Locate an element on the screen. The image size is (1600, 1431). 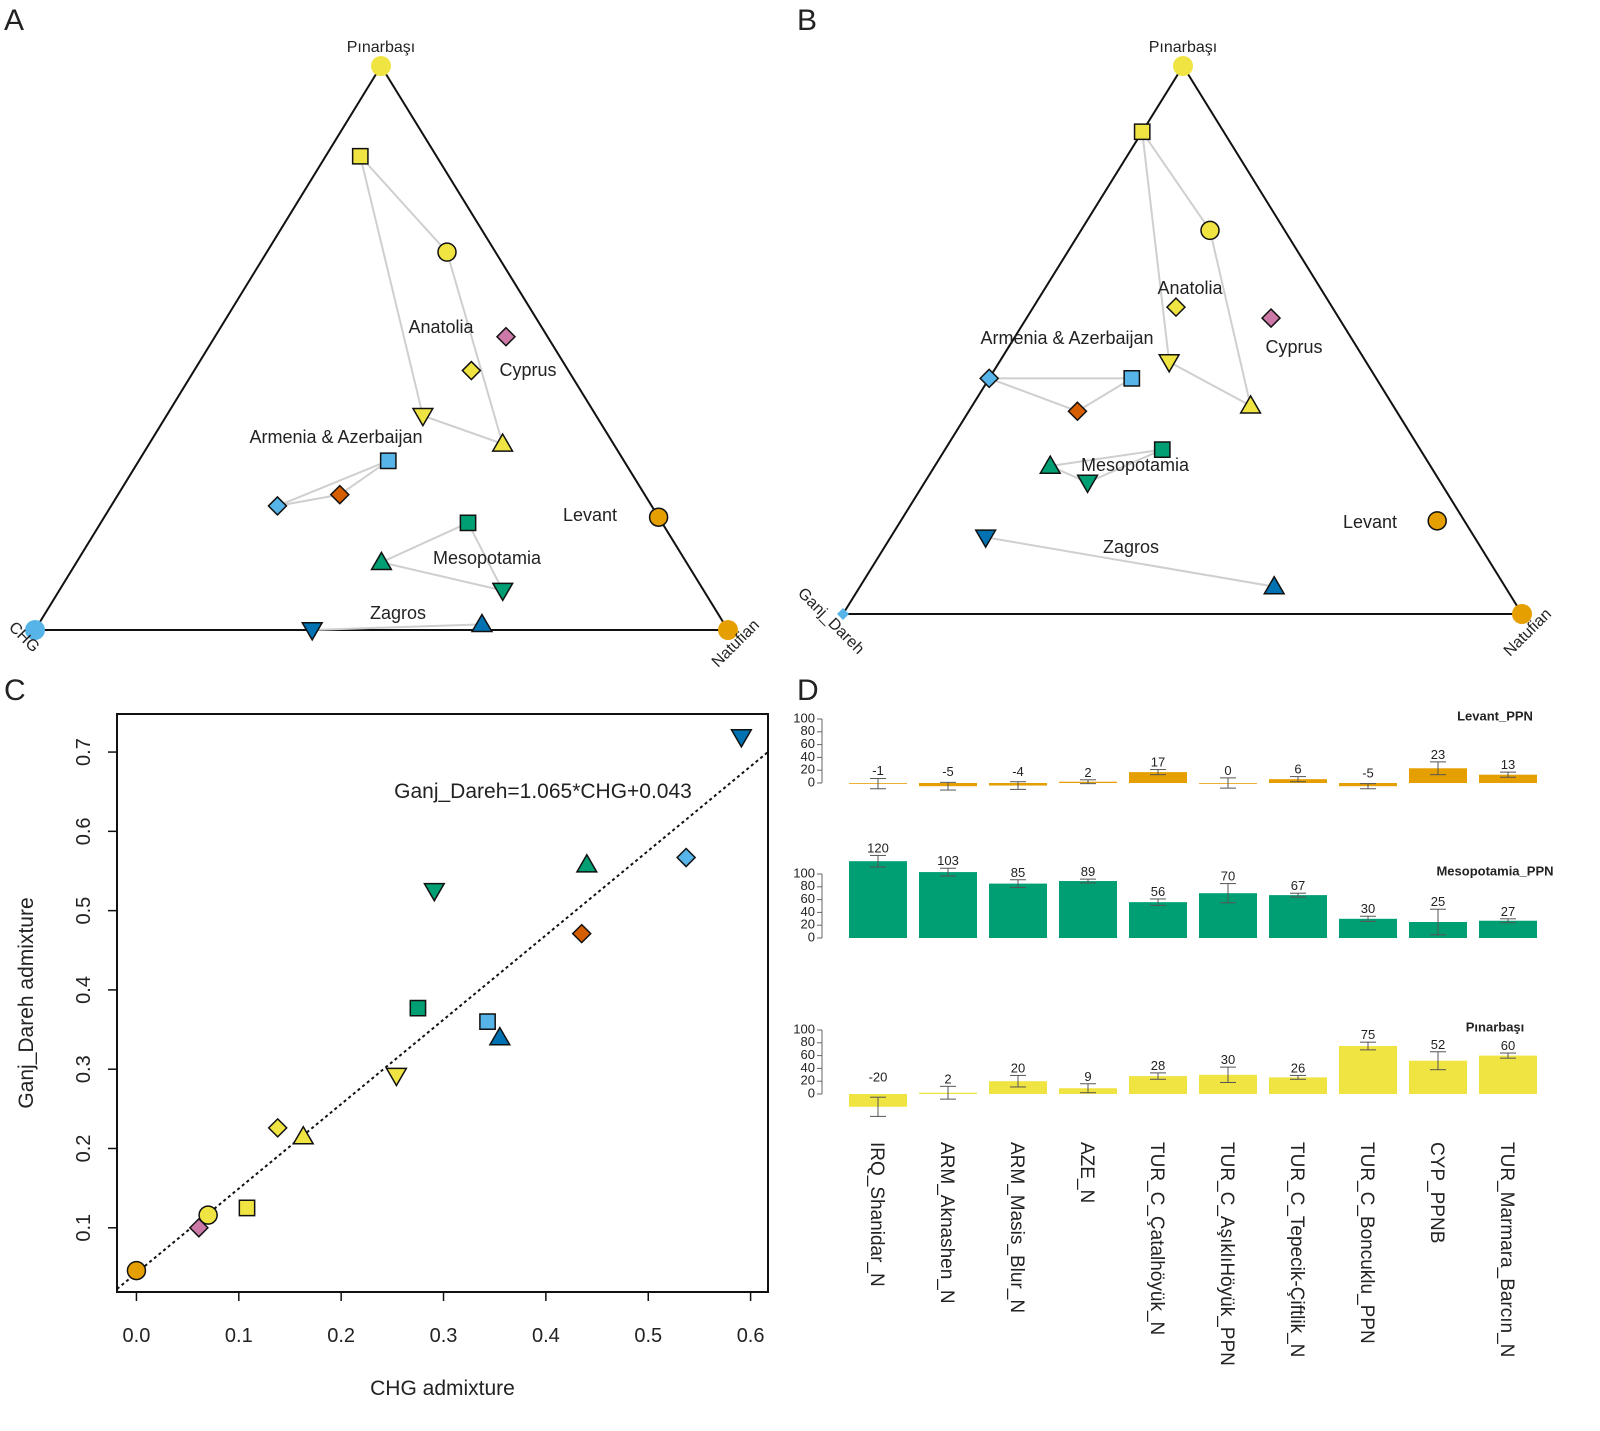
x-tick-label: 0.1 is located at coordinates (239, 1336).